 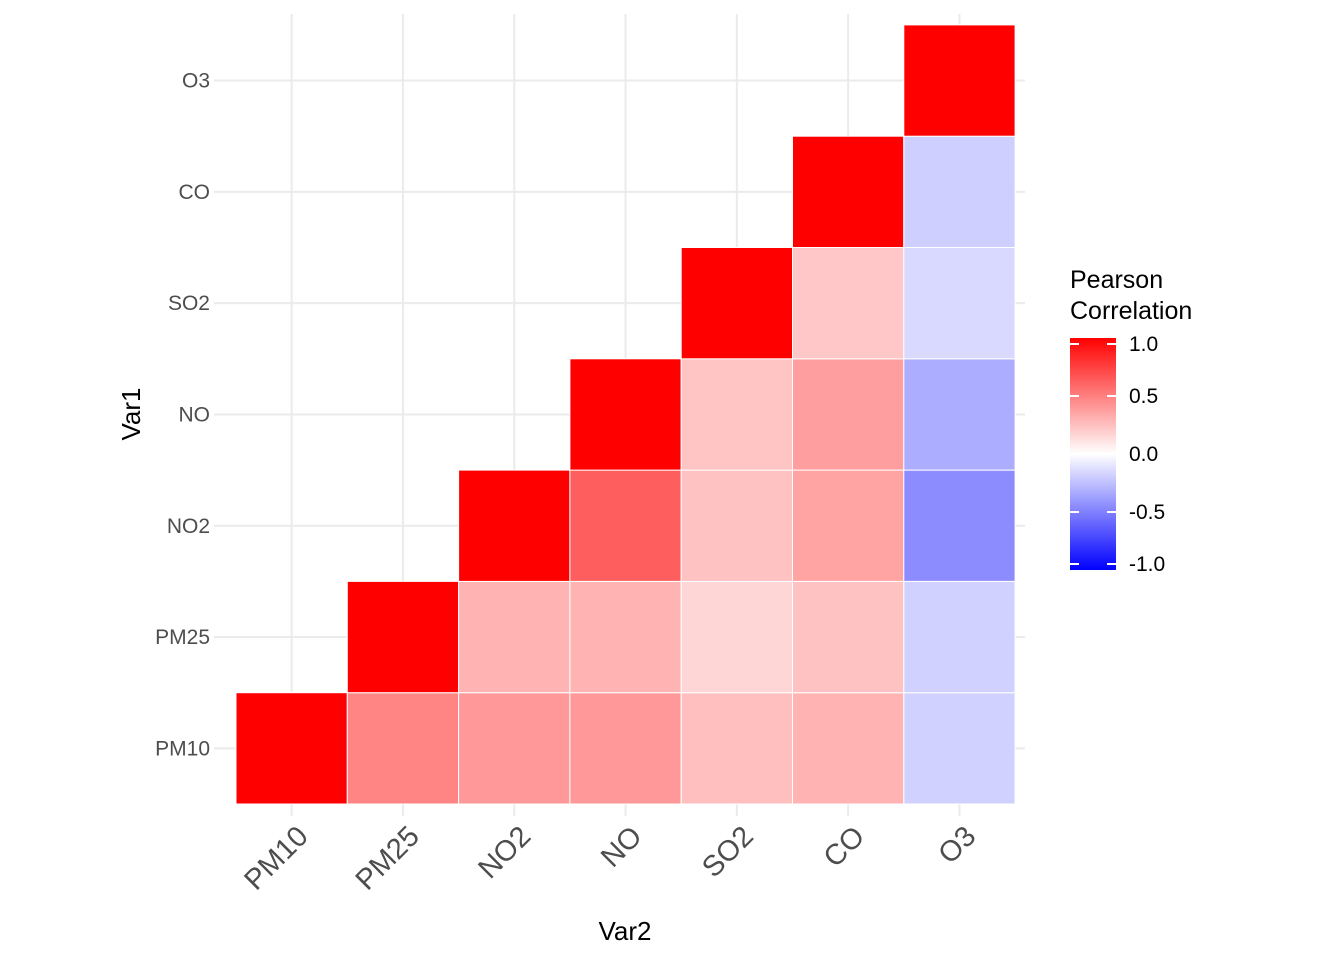 What do you see at coordinates (514, 525) in the screenshot?
I see `heatmap-cell-no2-no2` at bounding box center [514, 525].